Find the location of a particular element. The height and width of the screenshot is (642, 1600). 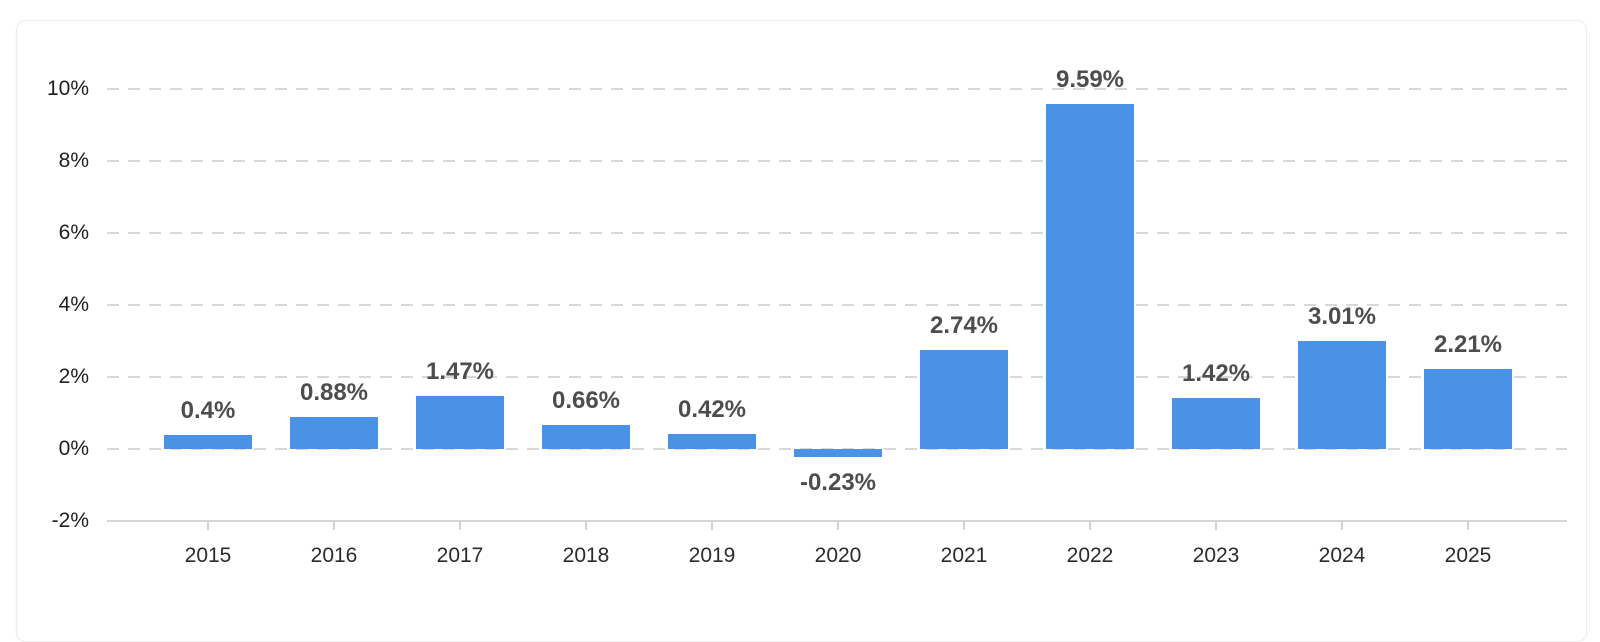

bar-value-label-2022: 9.59% is located at coordinates (1090, 79).